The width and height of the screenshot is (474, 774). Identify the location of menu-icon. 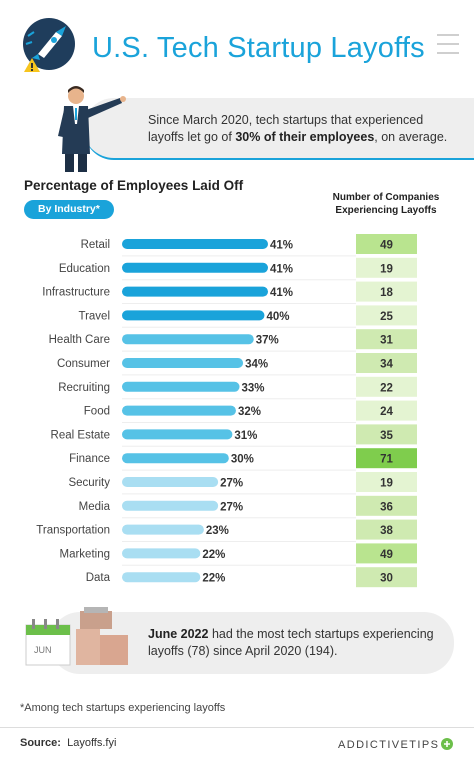
(448, 47).